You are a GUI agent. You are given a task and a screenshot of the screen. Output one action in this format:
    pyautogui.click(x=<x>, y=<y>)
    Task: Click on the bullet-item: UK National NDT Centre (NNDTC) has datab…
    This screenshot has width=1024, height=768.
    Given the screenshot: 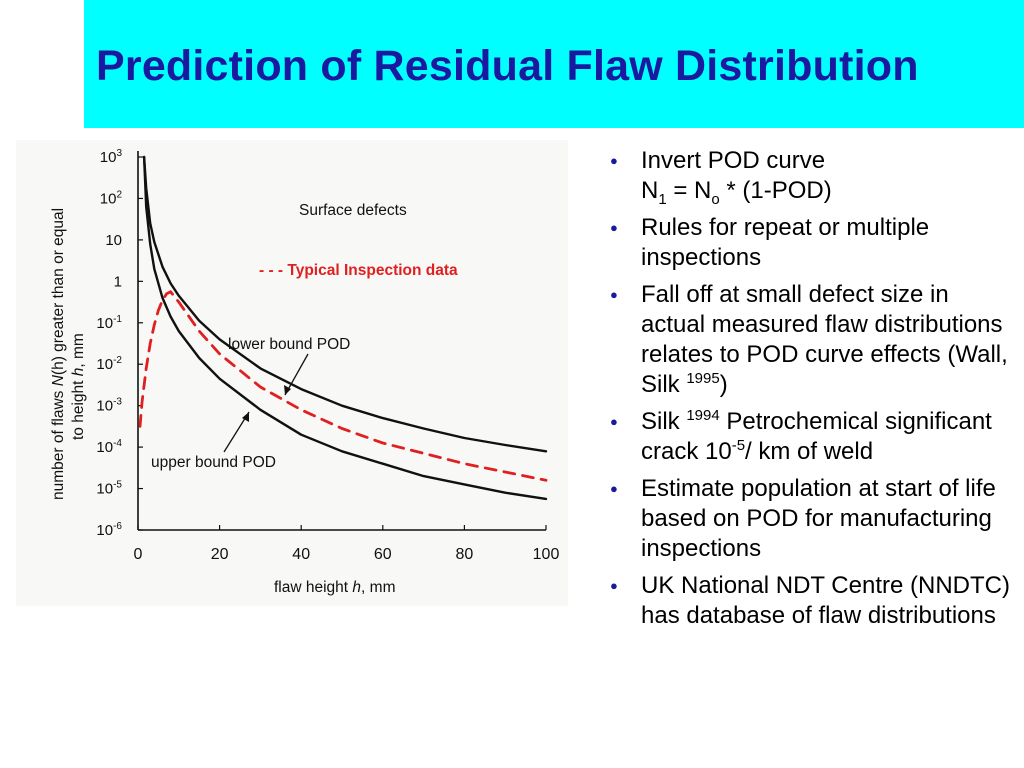 What is the action you would take?
    pyautogui.click(x=809, y=601)
    